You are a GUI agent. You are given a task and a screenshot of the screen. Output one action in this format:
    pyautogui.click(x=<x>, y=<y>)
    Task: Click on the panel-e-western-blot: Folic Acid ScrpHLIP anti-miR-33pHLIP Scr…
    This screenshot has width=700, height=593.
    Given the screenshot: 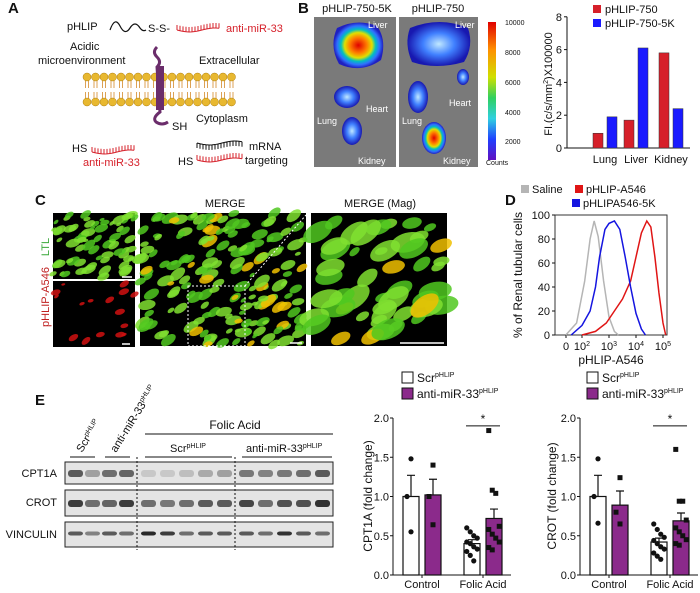 What is the action you would take?
    pyautogui.click(x=170, y=466)
    